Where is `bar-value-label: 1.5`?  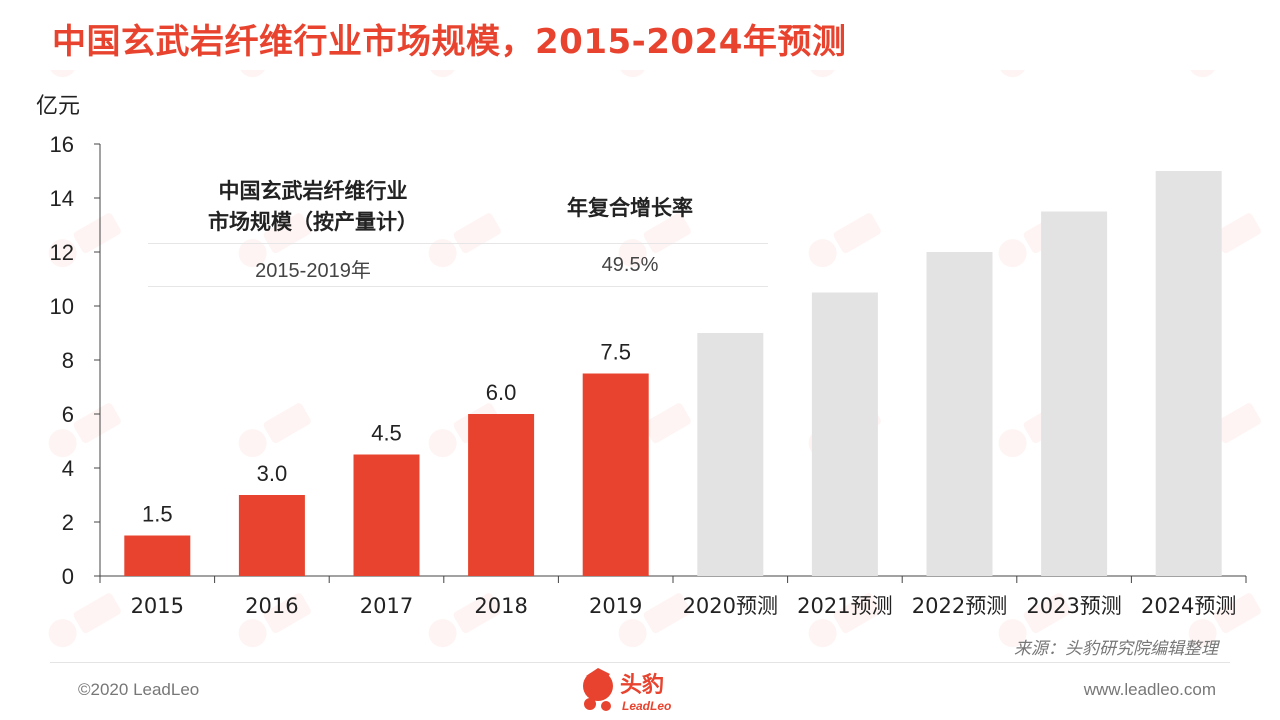
bar-value-label: 1.5 is located at coordinates (157, 514).